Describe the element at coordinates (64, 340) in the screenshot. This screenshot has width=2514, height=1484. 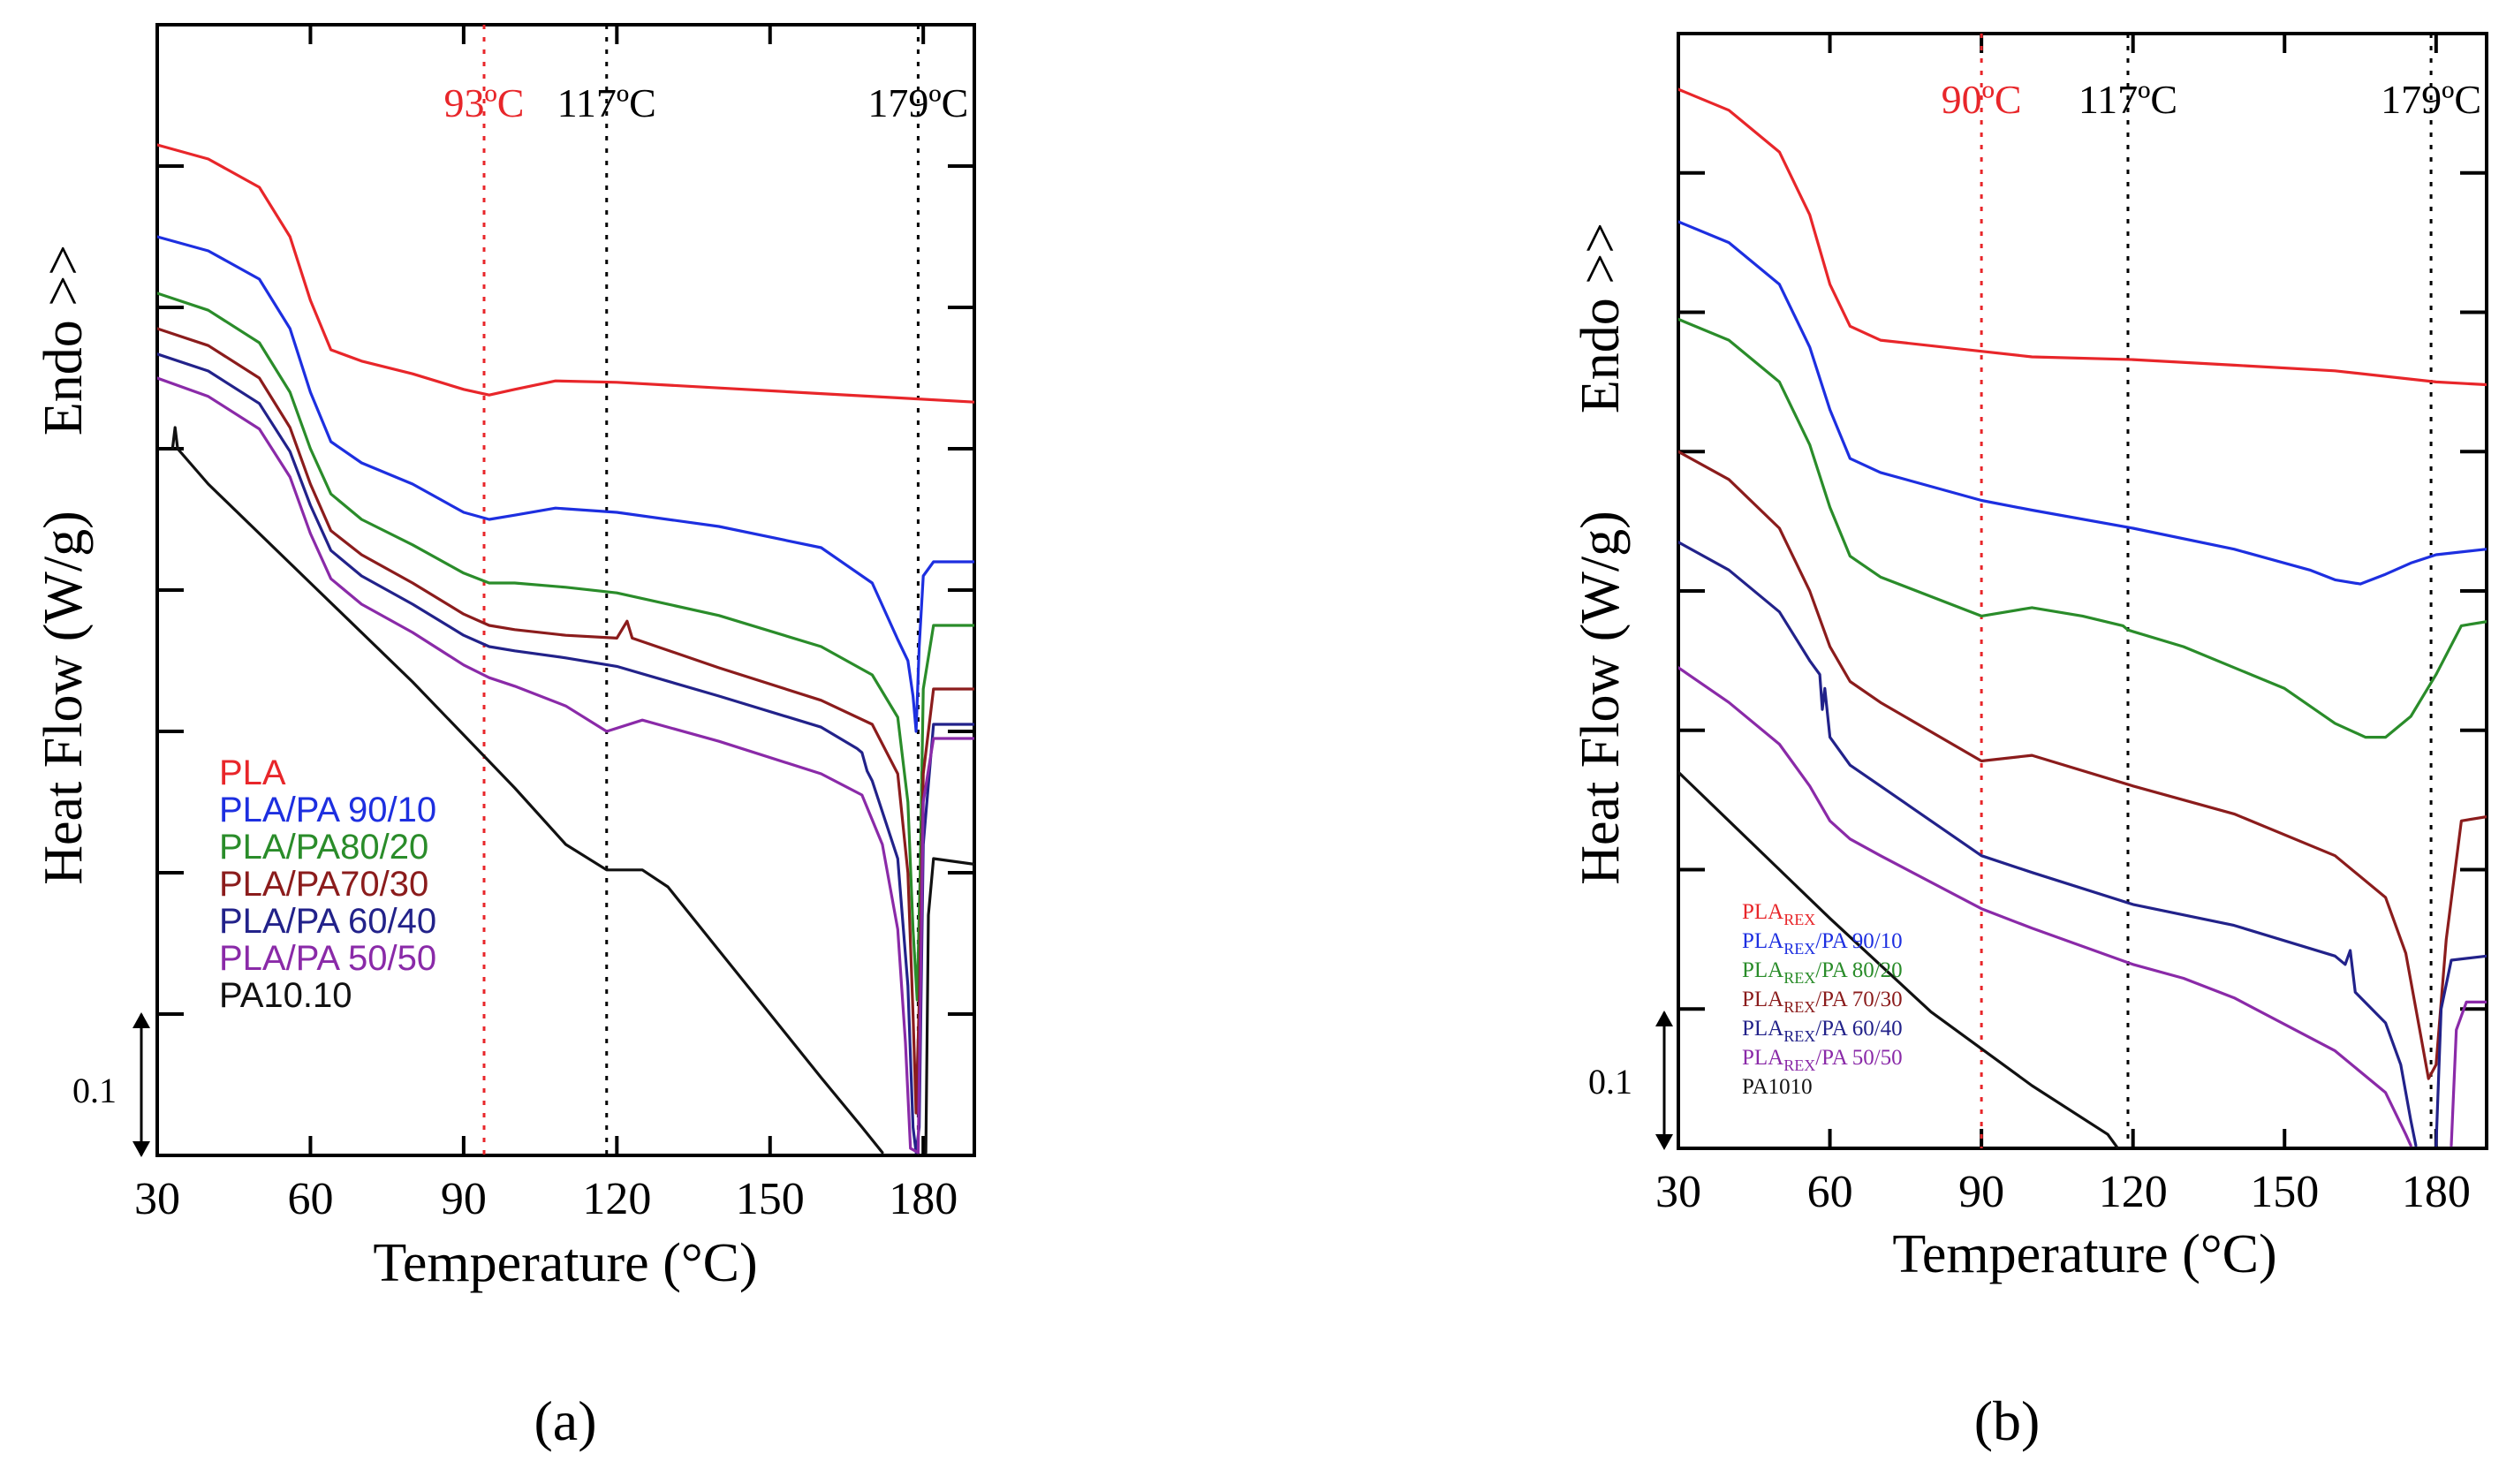
I see `panel-a-endo-label: Endo >>` at that location.